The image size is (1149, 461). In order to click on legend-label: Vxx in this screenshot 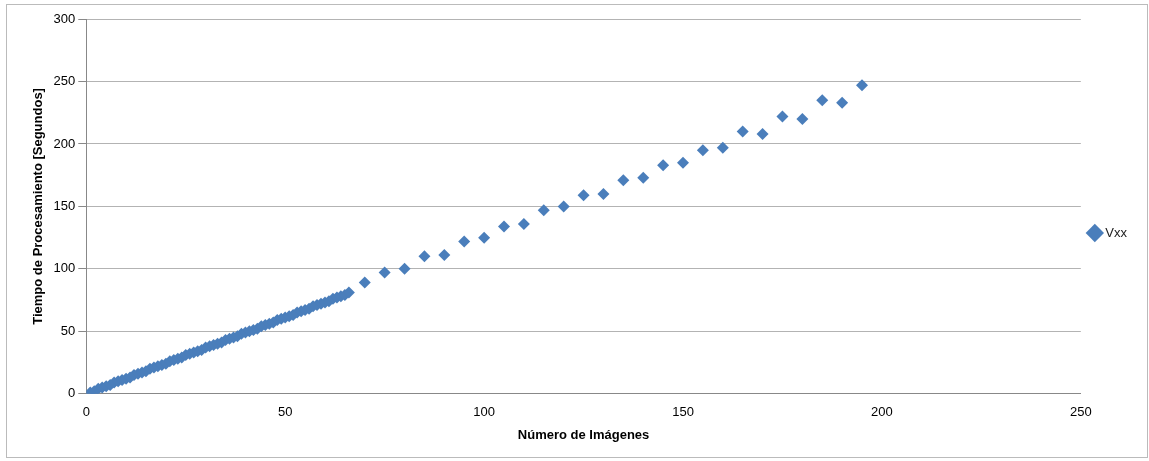, I will do `click(1116, 232)`.